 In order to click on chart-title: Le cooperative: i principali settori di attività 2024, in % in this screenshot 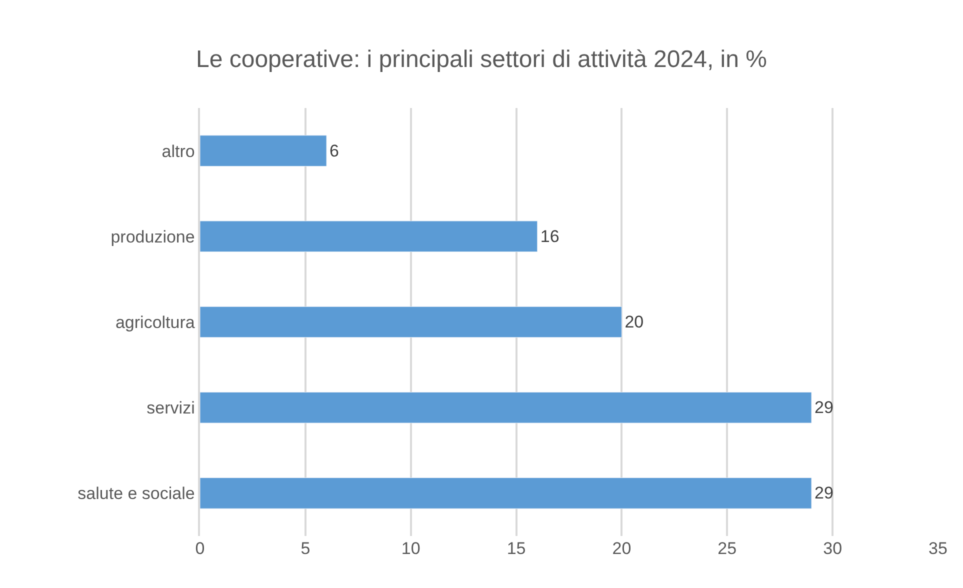, I will do `click(481, 60)`.